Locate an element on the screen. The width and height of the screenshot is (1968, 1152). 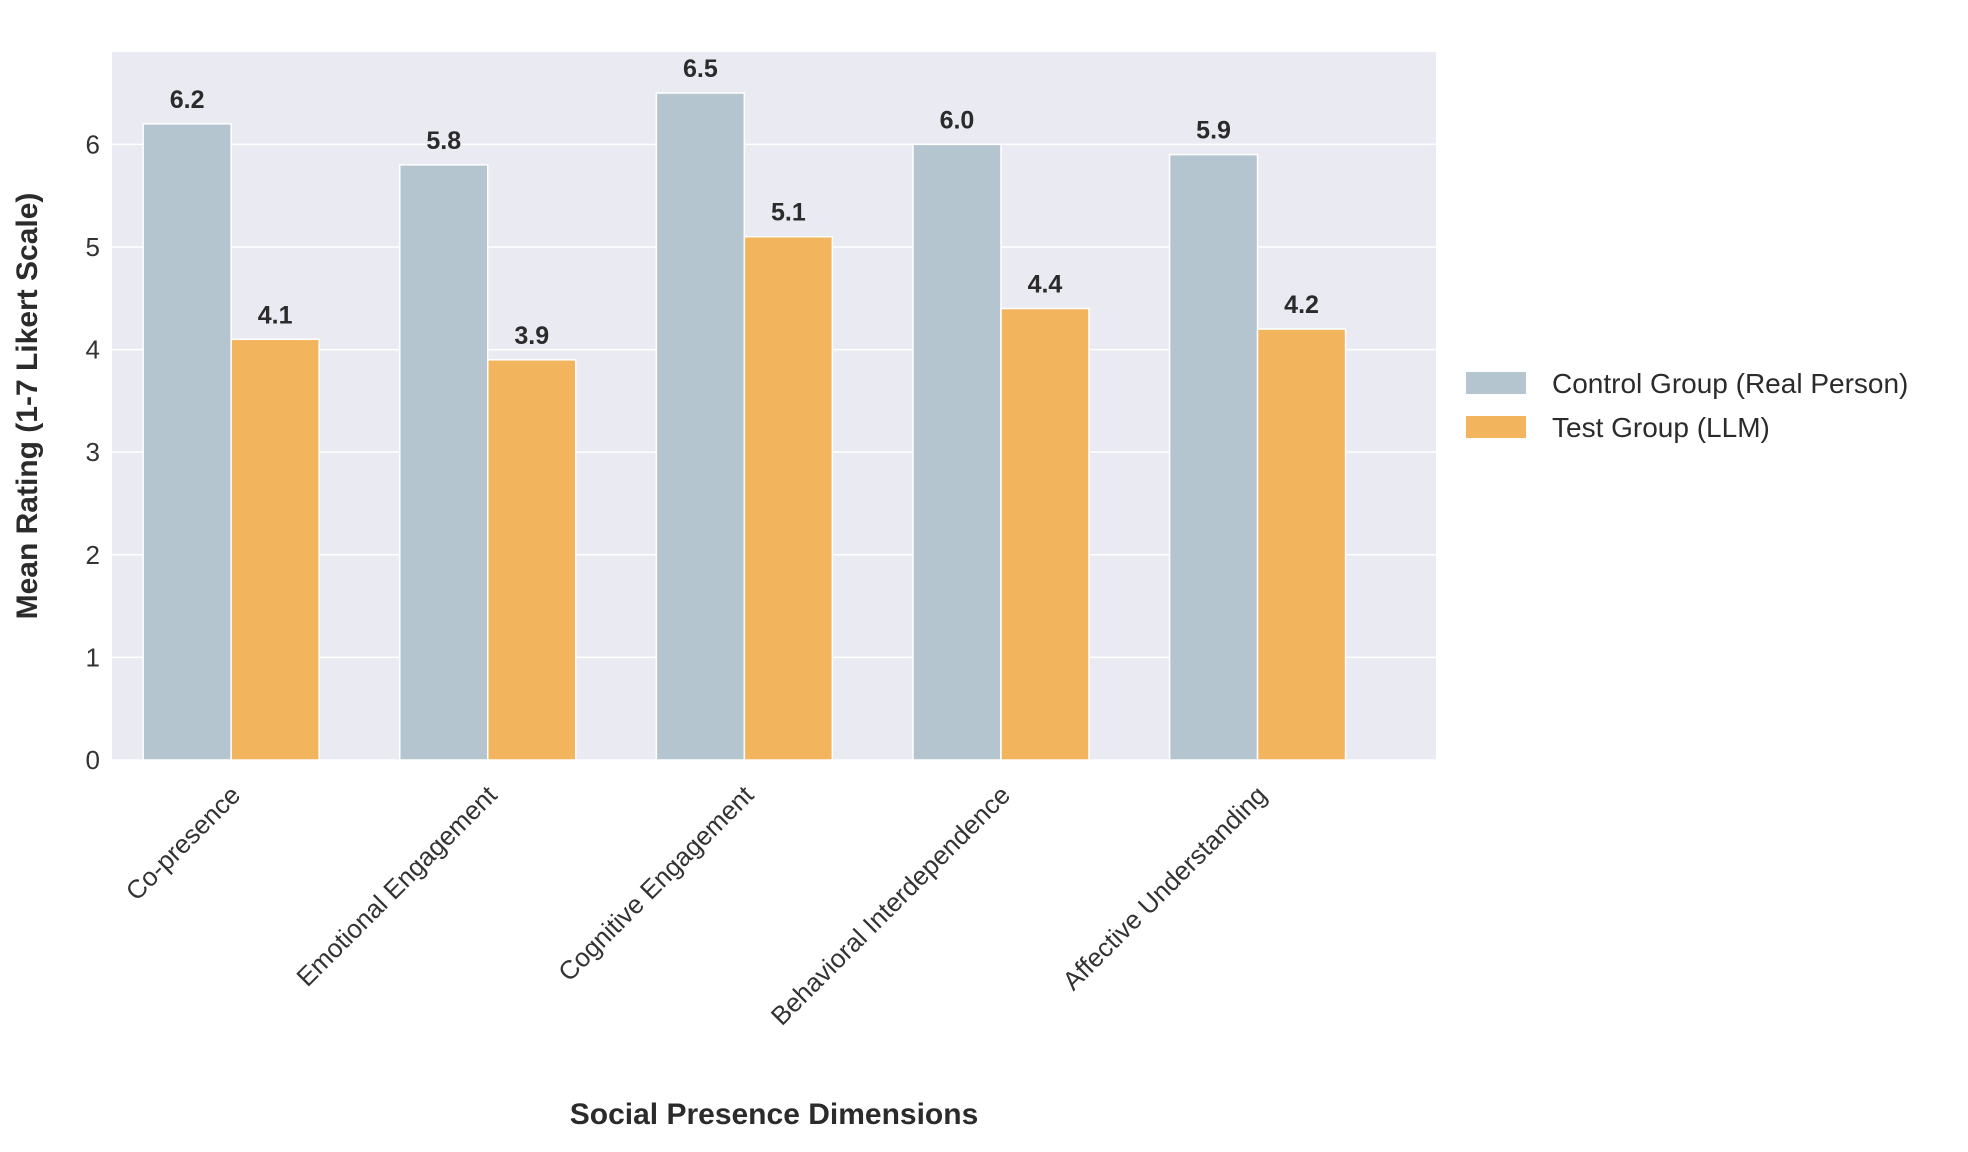
x-tick-label: Co-presence is located at coordinates (183, 843).